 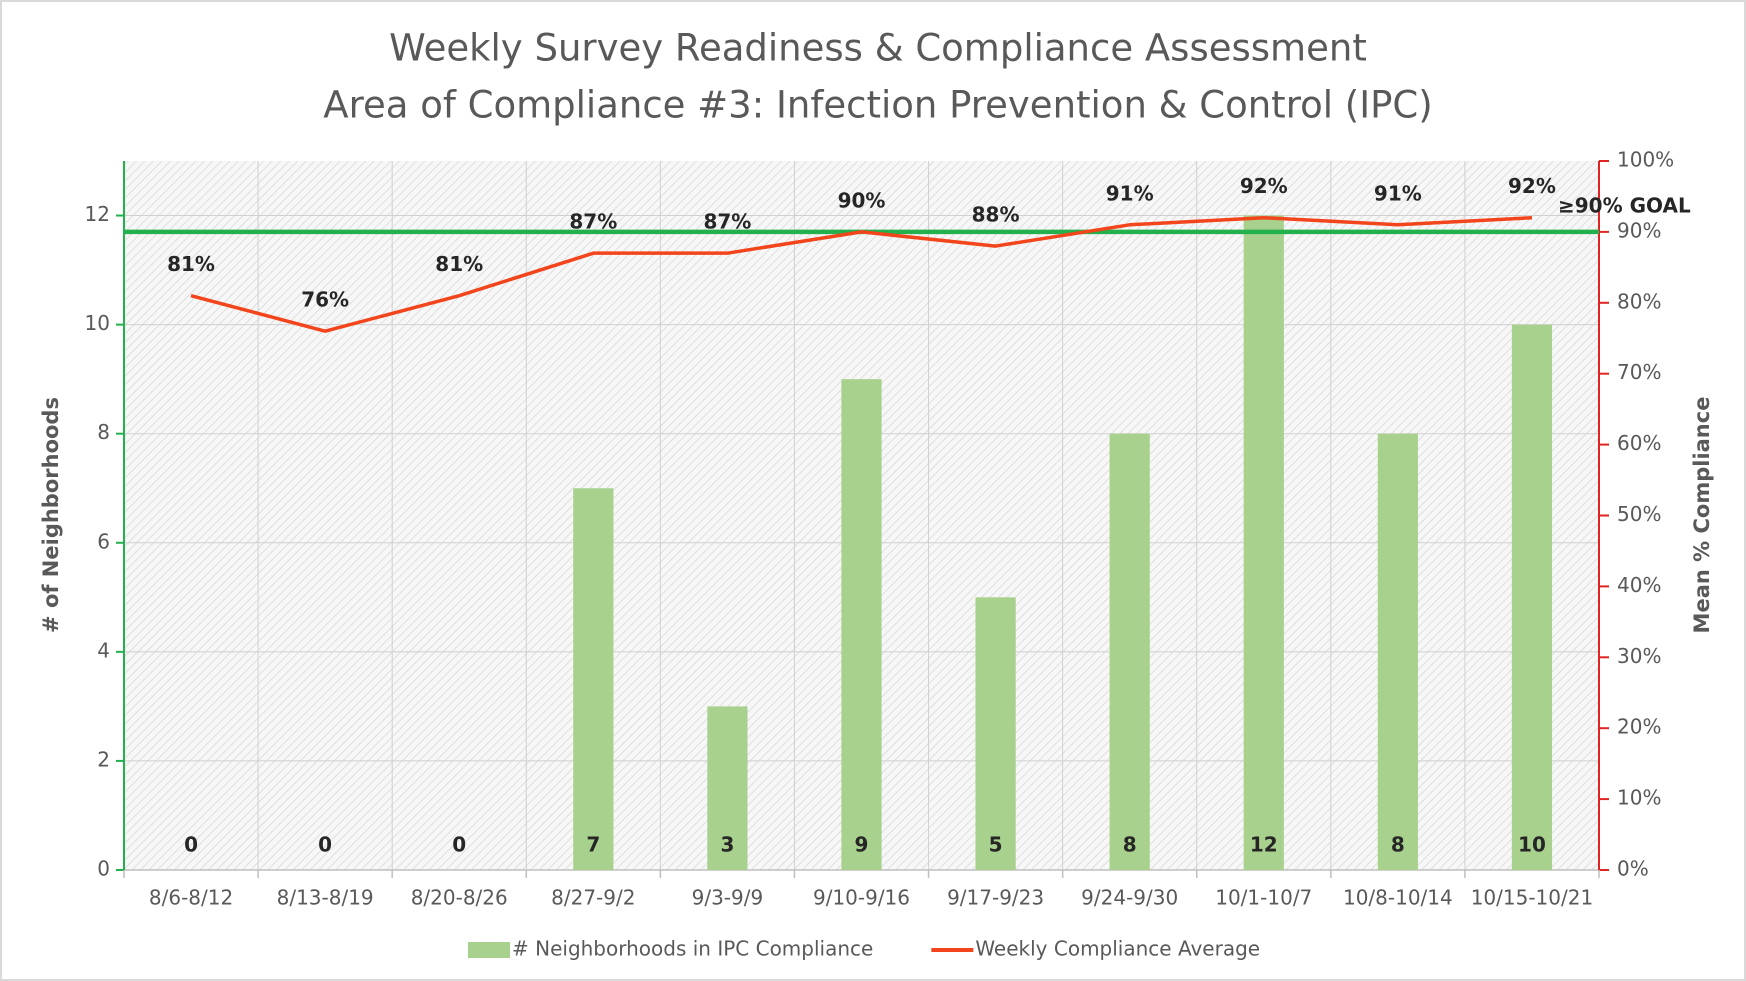 What do you see at coordinates (862, 200) in the screenshot?
I see `line-value-label: 90%` at bounding box center [862, 200].